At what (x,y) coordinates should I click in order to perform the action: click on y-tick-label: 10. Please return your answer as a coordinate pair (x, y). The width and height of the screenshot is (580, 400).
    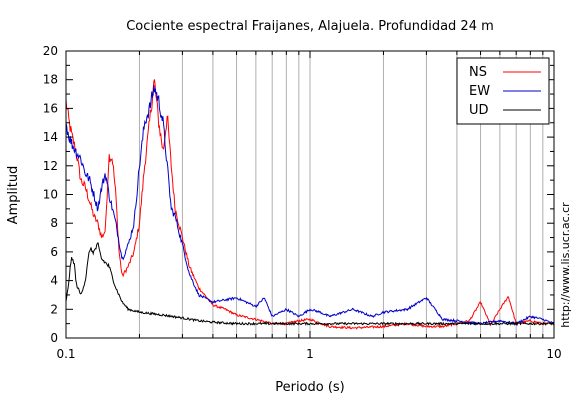
    Looking at the image, I should click on (50, 195).